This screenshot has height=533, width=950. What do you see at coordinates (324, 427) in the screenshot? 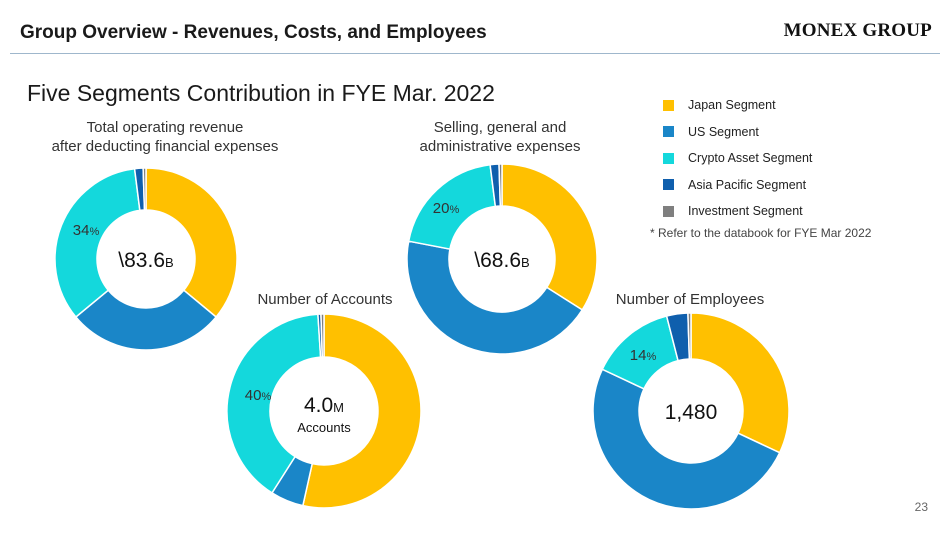
I see `accounts-center-sub: Accounts` at bounding box center [324, 427].